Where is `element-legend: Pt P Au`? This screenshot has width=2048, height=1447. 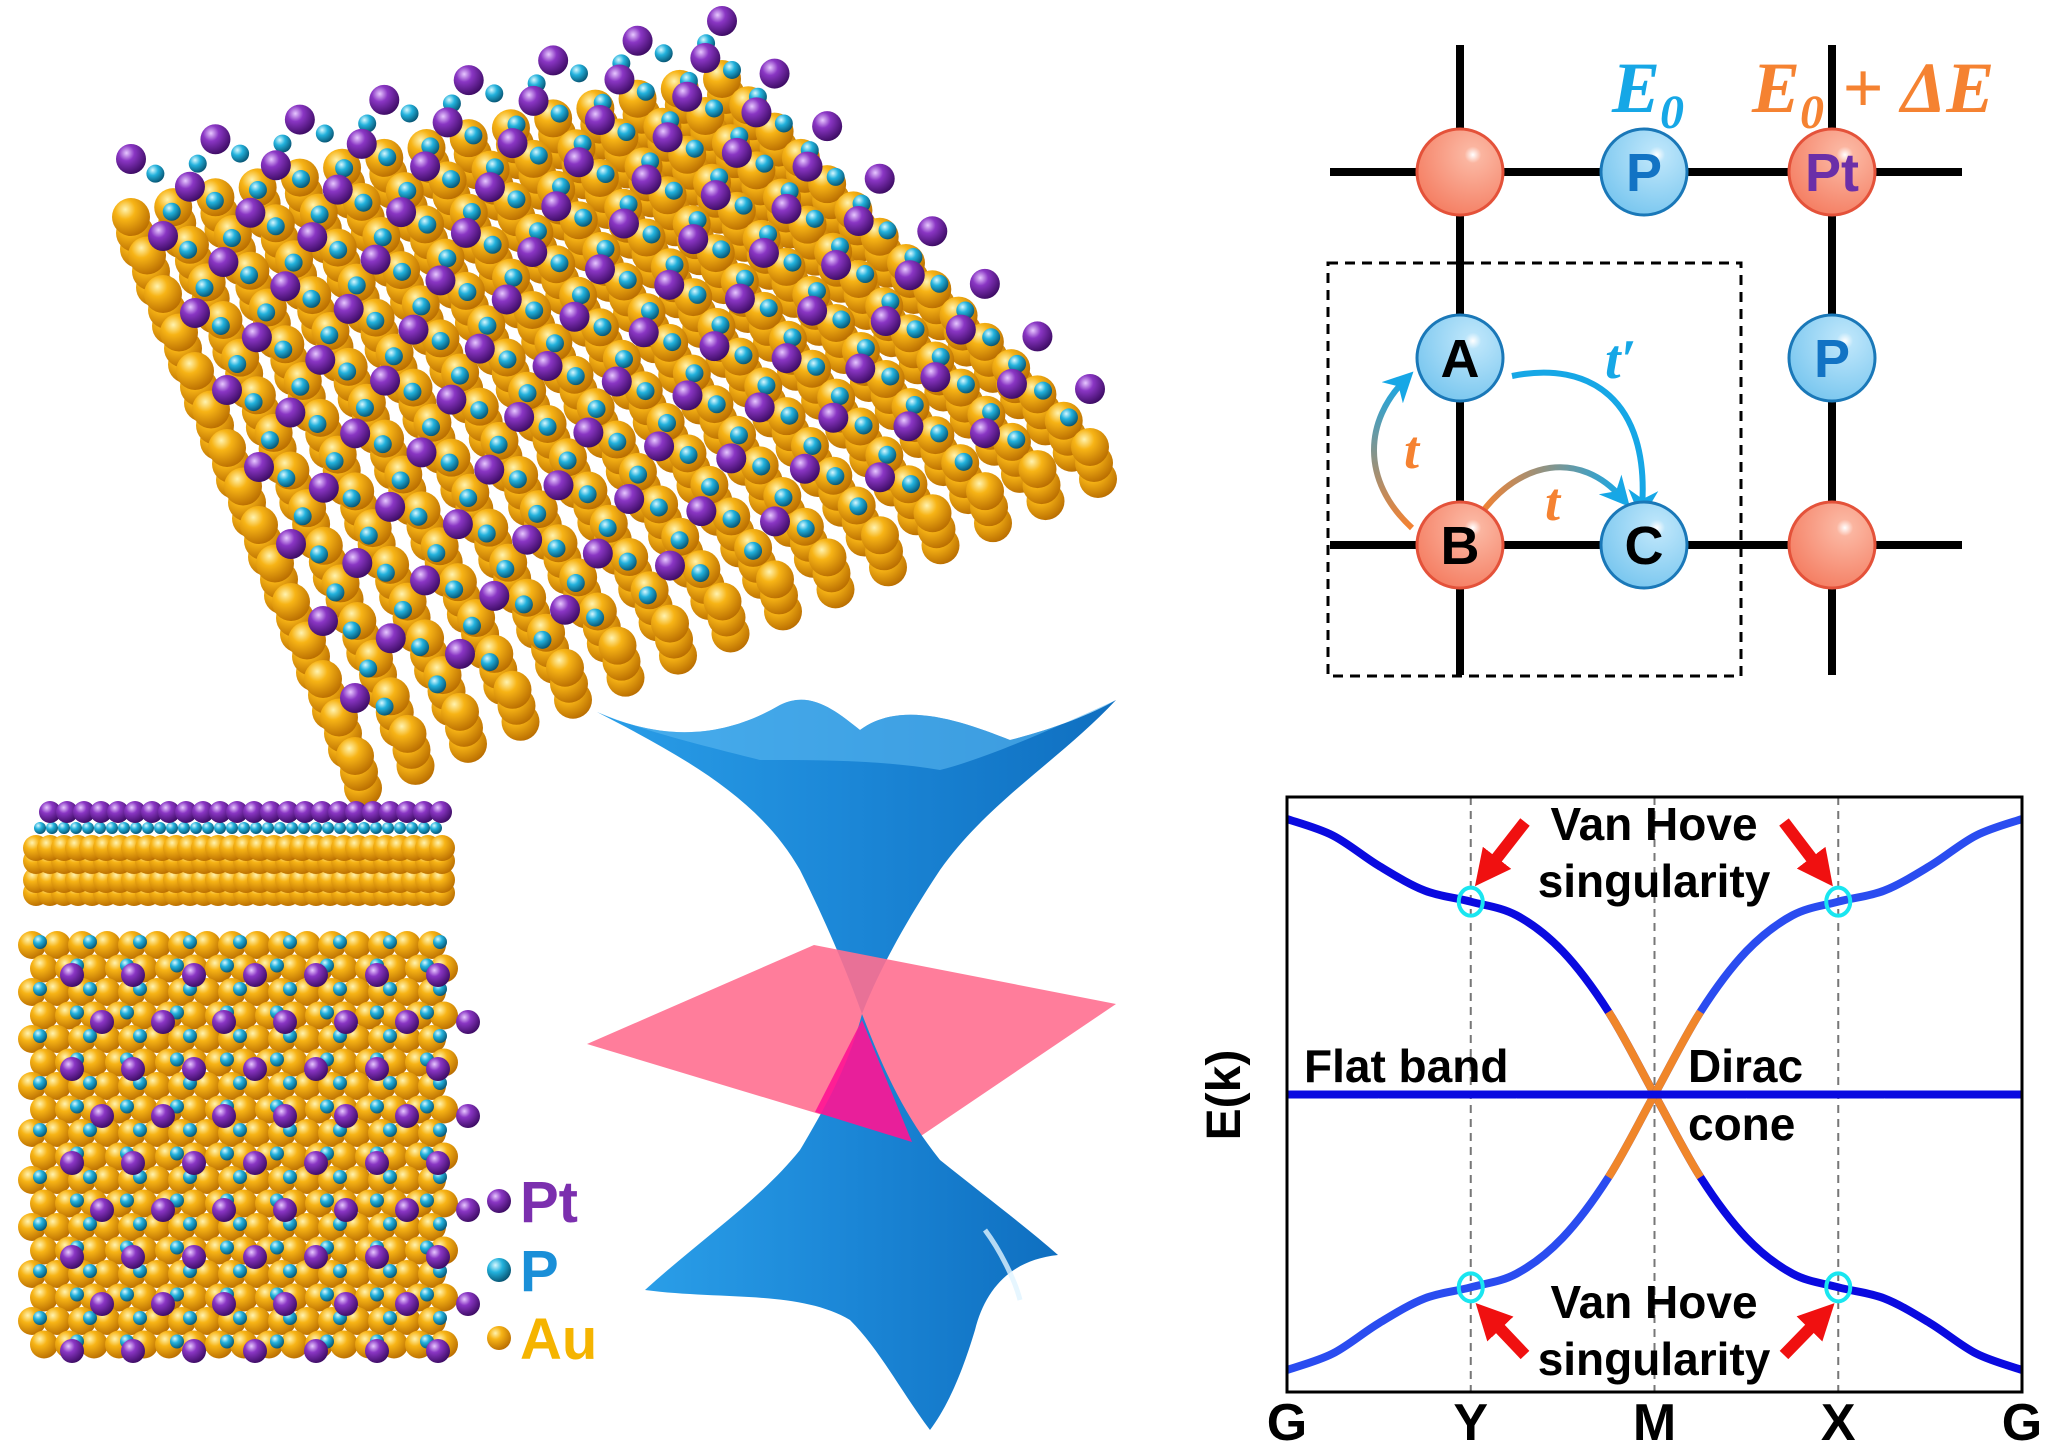
element-legend: Pt P Au is located at coordinates (542, 1271).